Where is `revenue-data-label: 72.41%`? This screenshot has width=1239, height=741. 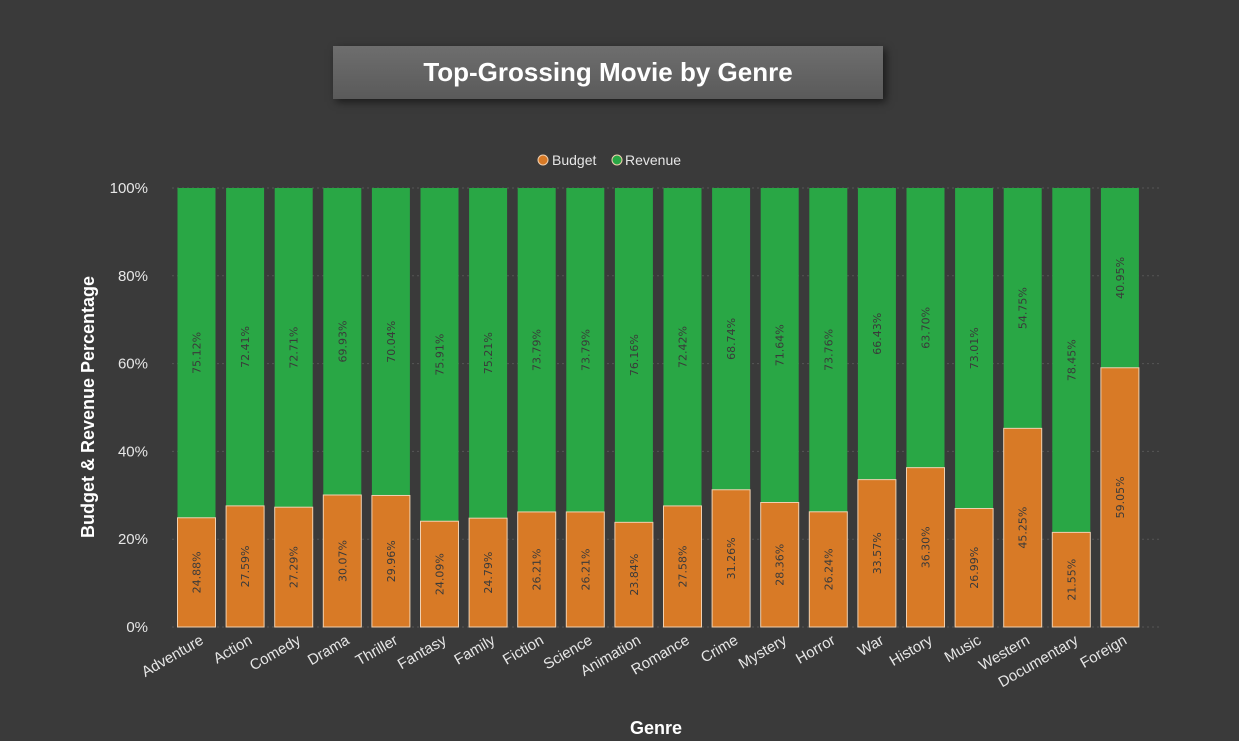 revenue-data-label: 72.41% is located at coordinates (245, 347).